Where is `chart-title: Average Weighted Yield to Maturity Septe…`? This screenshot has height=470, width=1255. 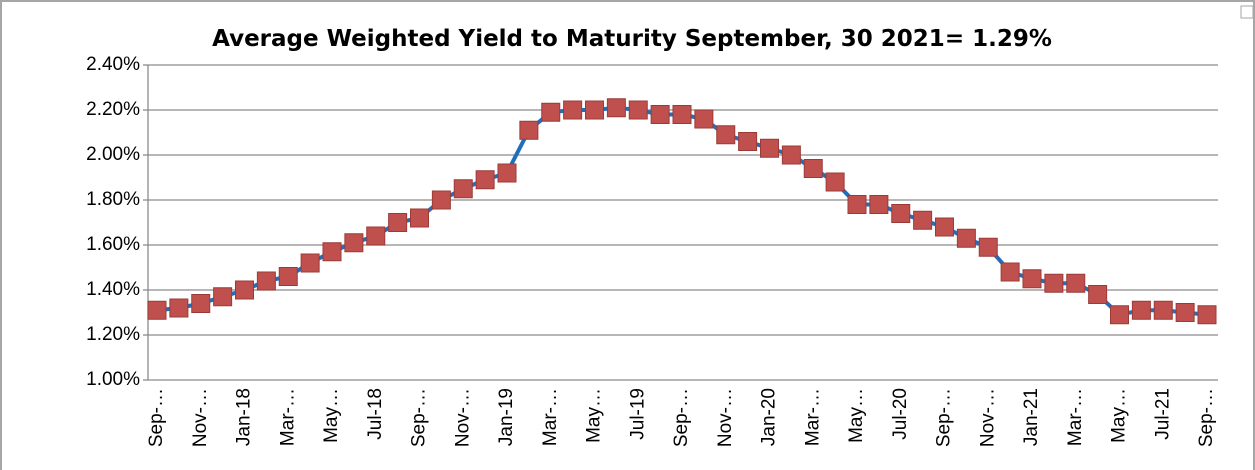 chart-title: Average Weighted Yield to Maturity Septe… is located at coordinates (632, 39).